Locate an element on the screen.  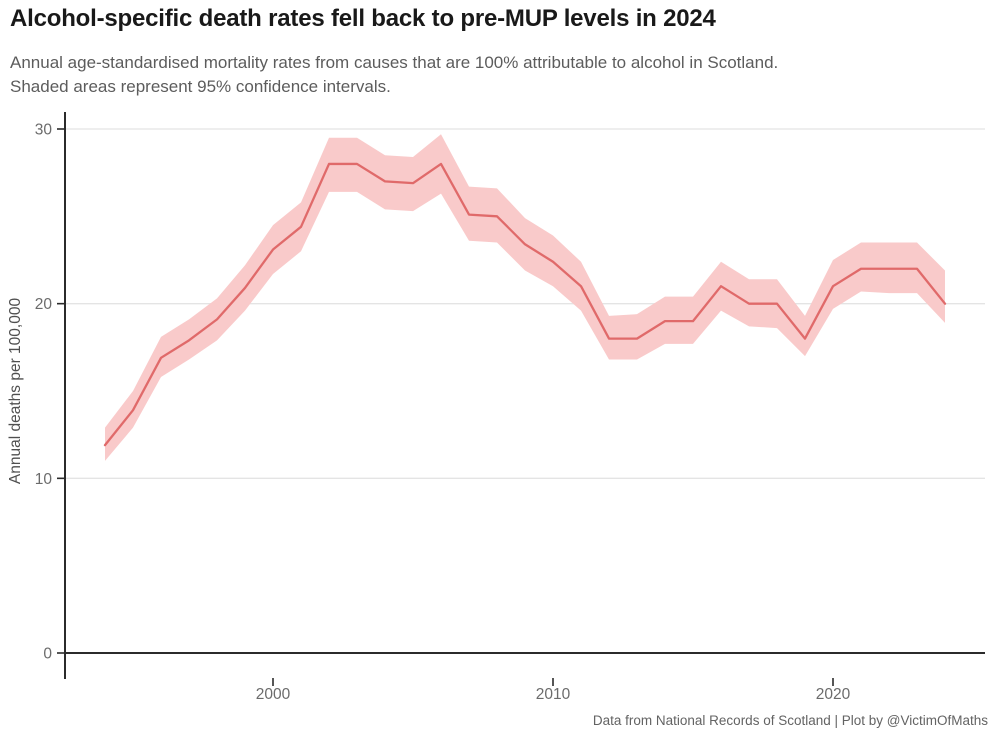
y-axis-title: Annual deaths per 100,000 is located at coordinates (15, 391).